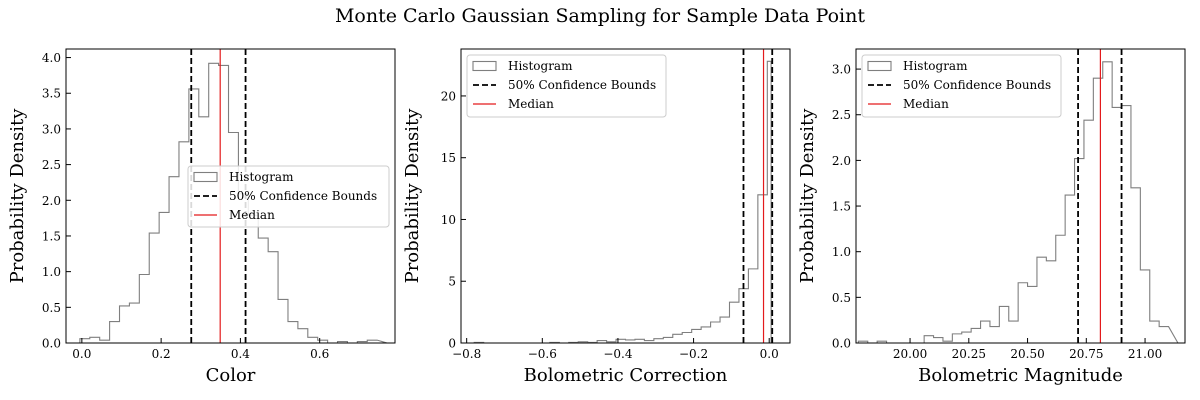 Image resolution: width=1200 pixels, height=400 pixels. Describe the element at coordinates (319, 354) in the screenshot. I see `x-tick-label: 0.6` at that location.